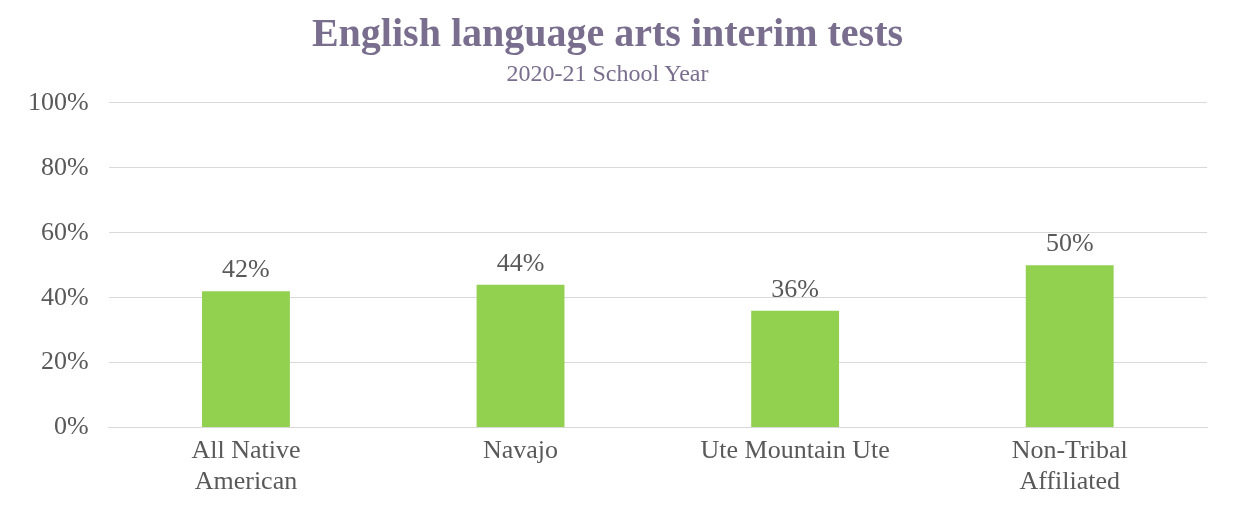  Describe the element at coordinates (520, 450) in the screenshot. I see `x-tick-label: Navajo` at that location.